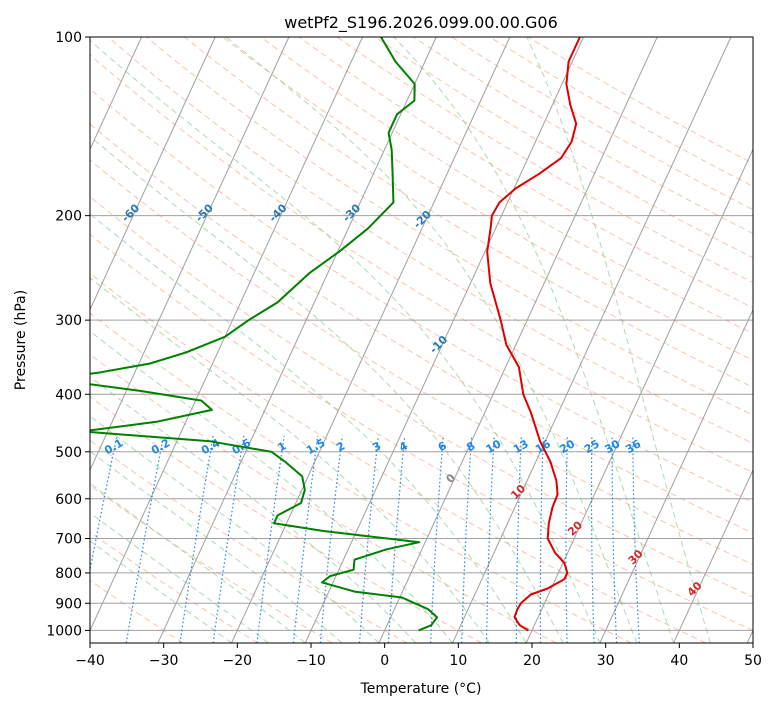 This screenshot has height=708, width=775. I want to click on x-tick-label: −30, so click(164, 661).